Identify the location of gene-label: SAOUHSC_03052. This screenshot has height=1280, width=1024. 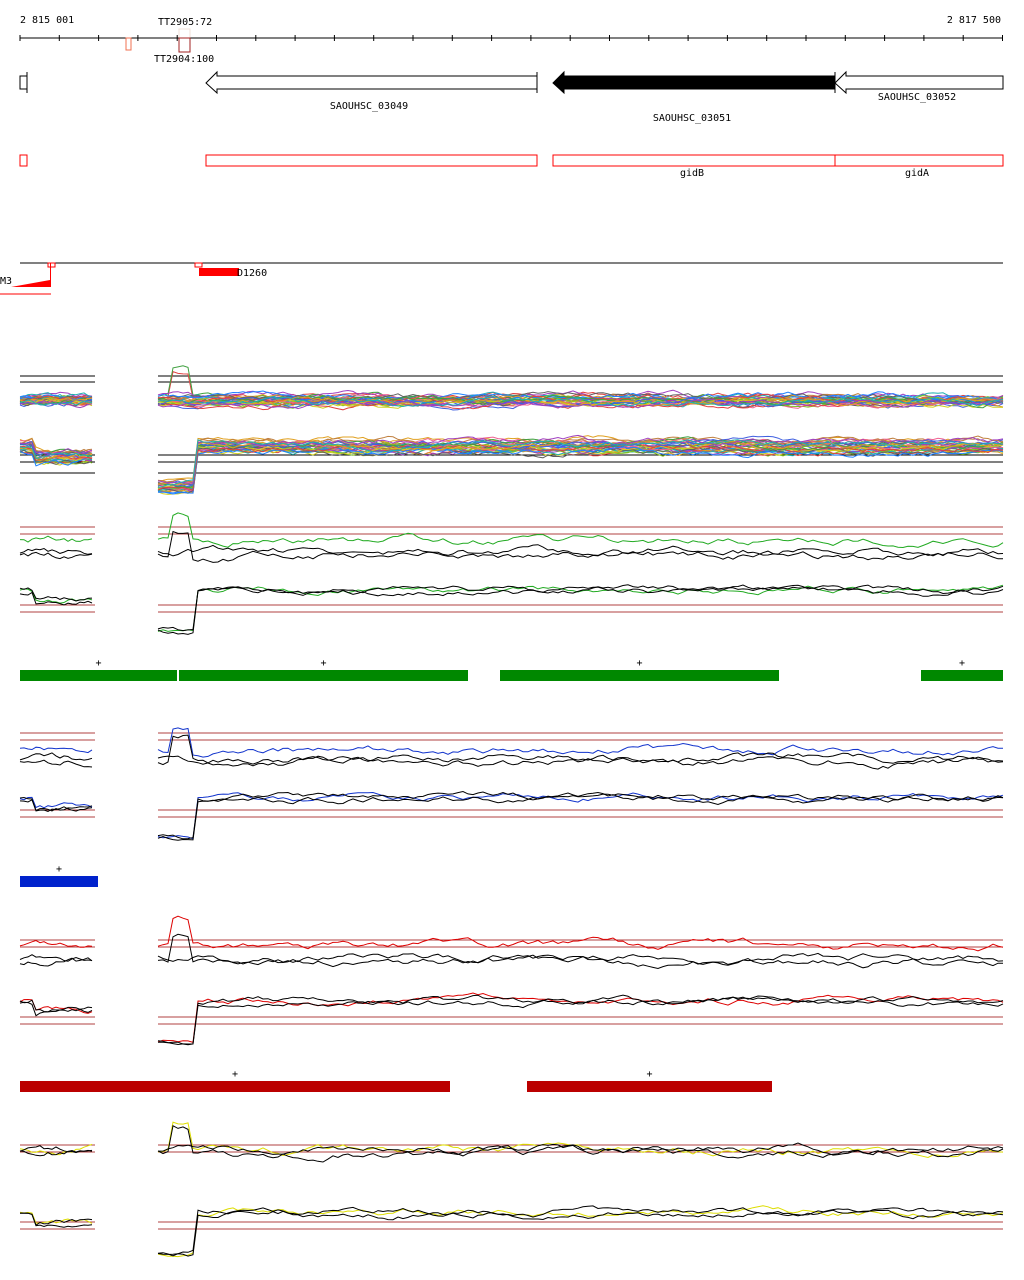
(917, 97).